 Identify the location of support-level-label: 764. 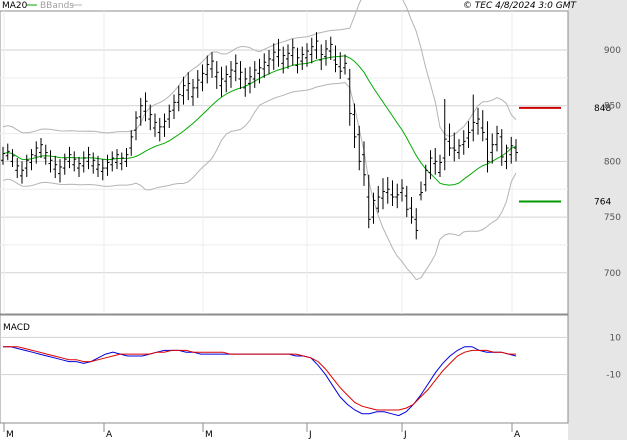
(602, 202).